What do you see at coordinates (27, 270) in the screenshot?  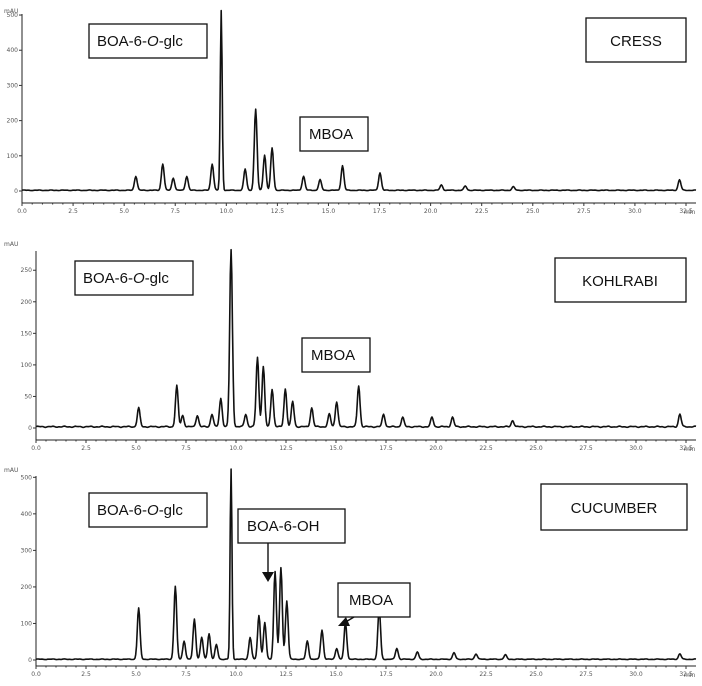 I see `y-tick-label: 250` at bounding box center [27, 270].